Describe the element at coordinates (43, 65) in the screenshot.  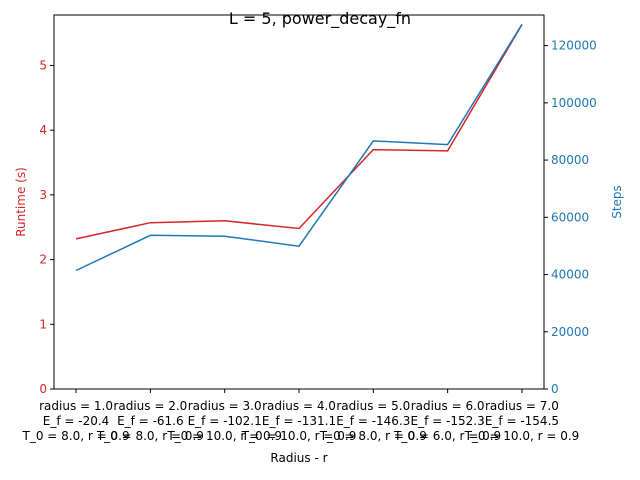
I see `left-tick-label: 5` at that location.